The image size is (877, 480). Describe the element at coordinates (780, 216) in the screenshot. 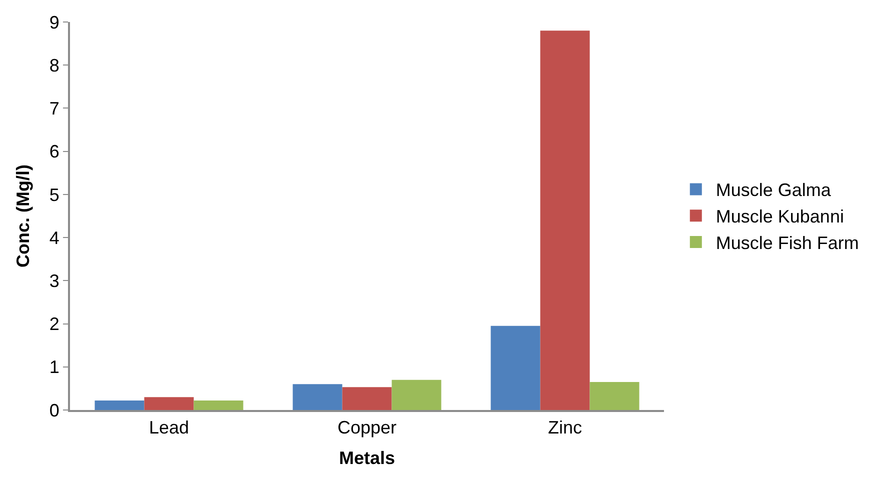

I see `legend-label: Muscle Kubanni` at that location.